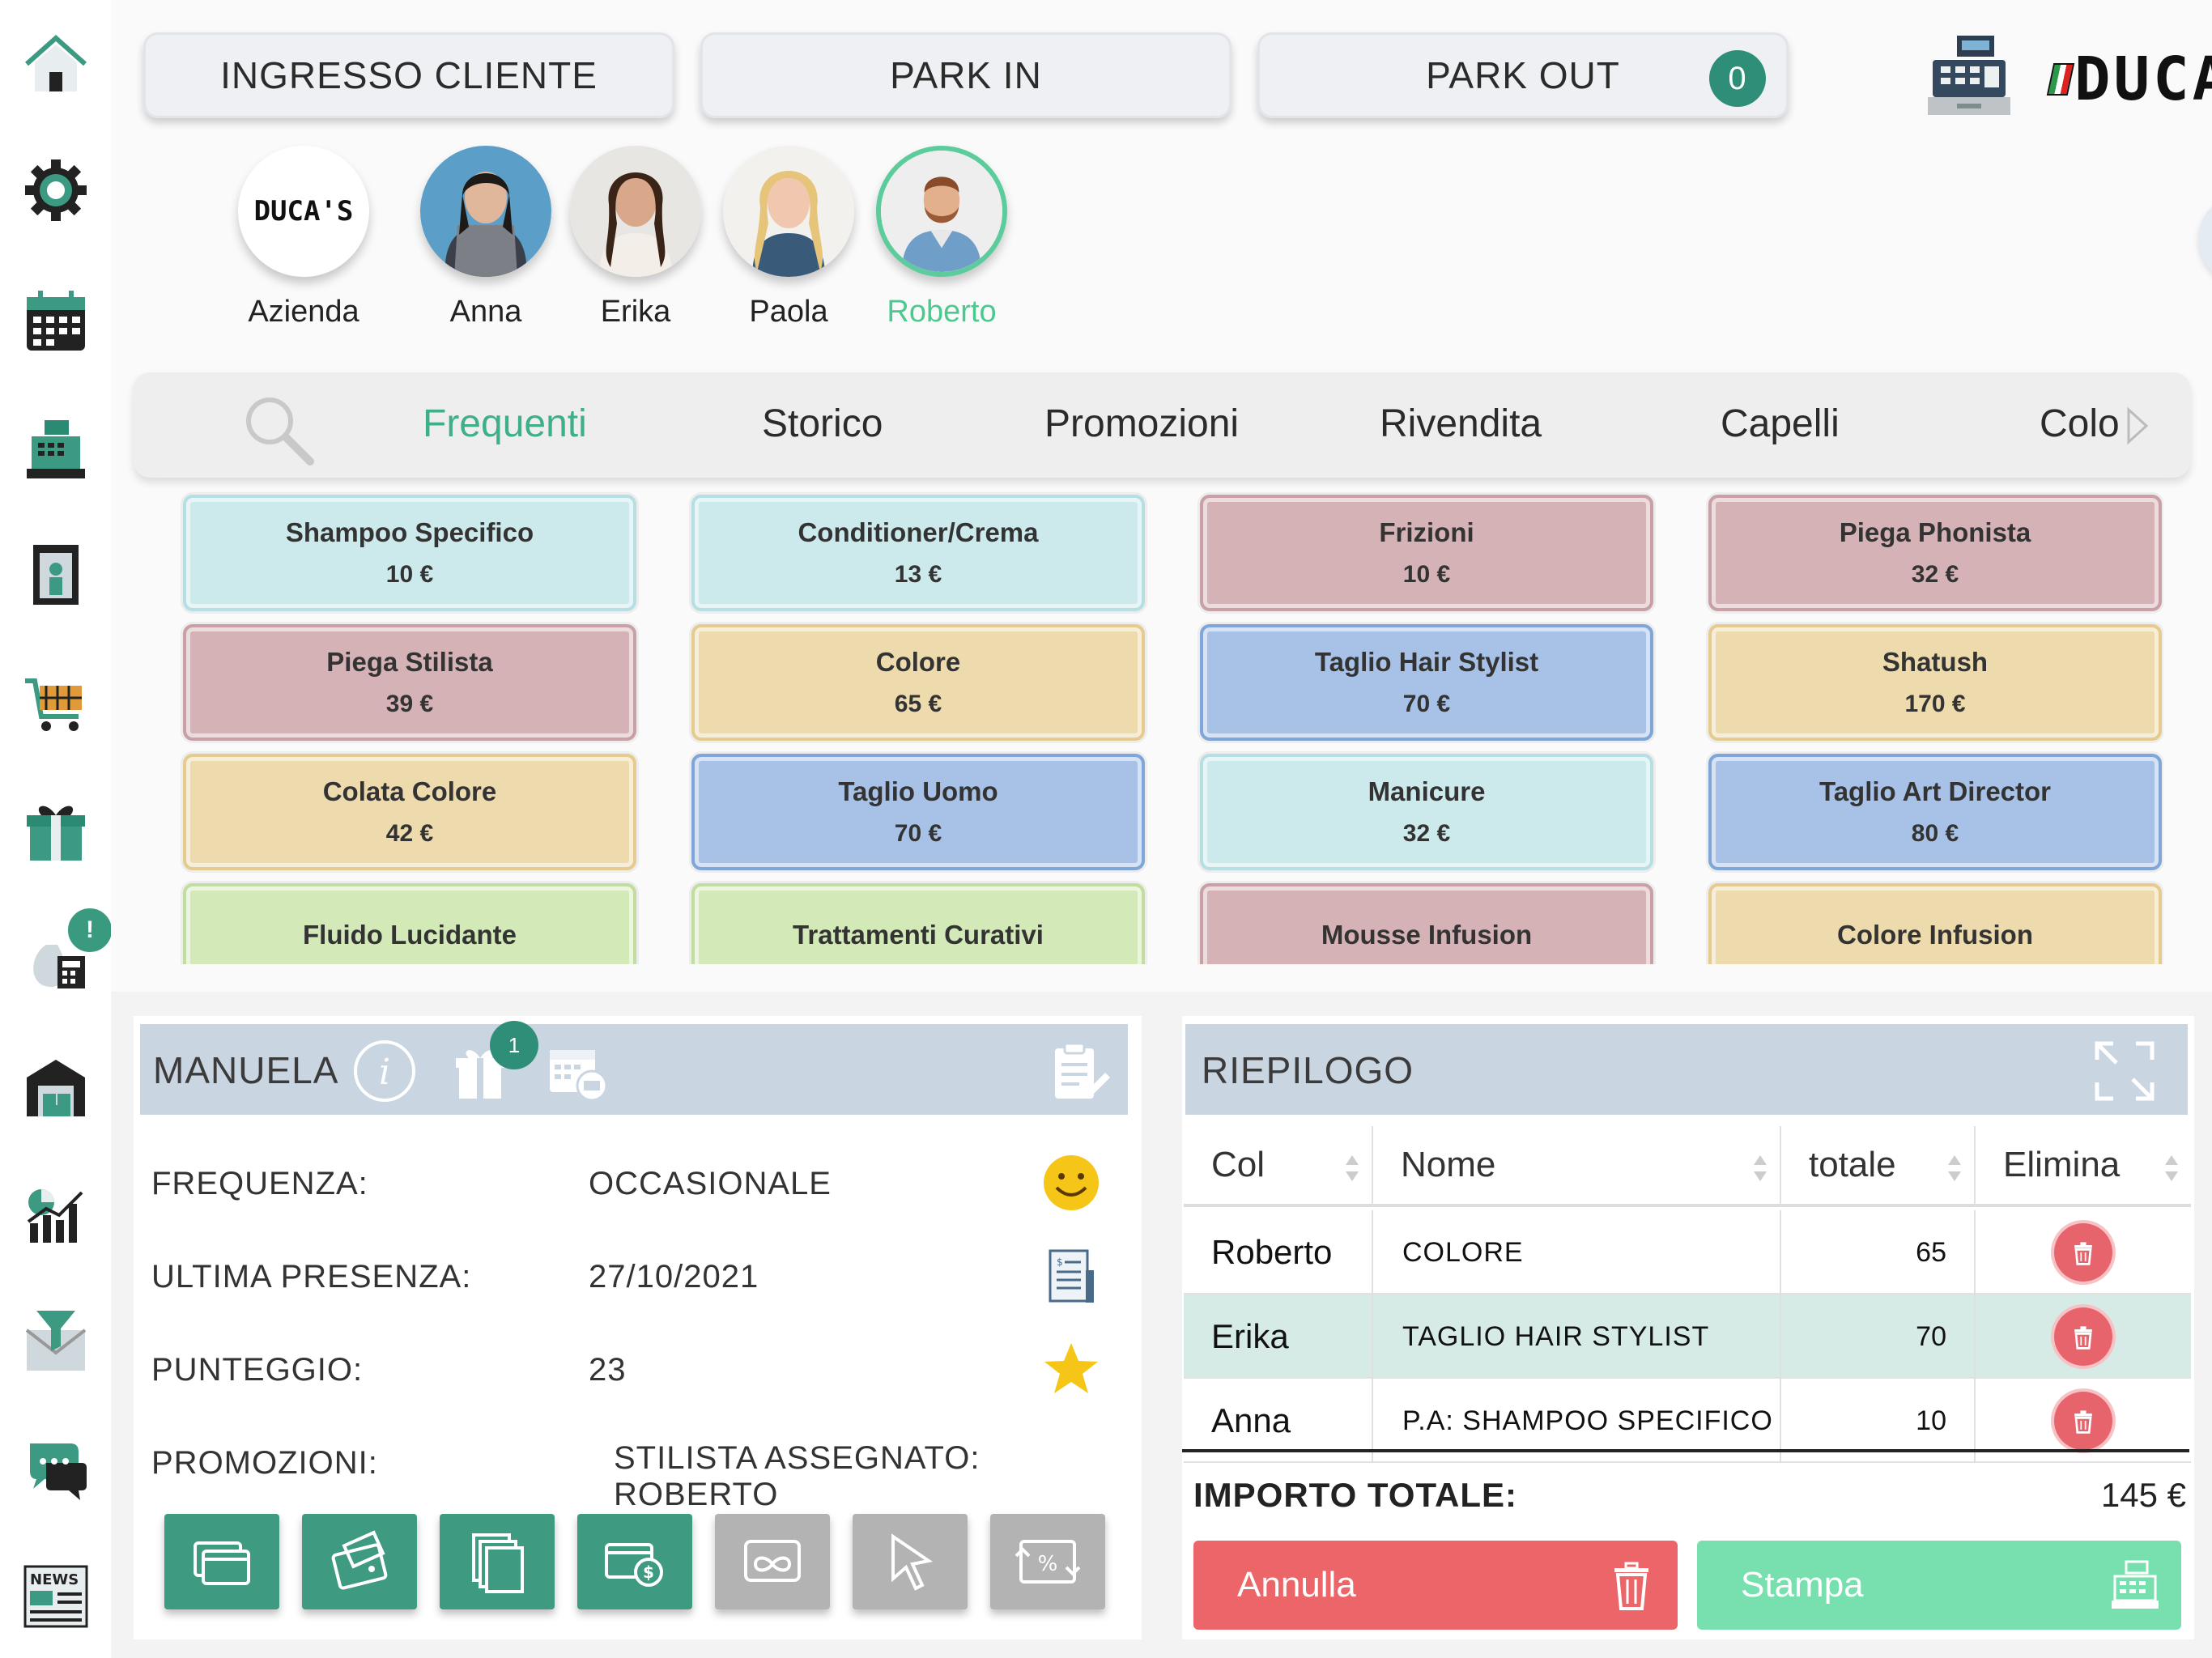 This screenshot has height=1658, width=2212. I want to click on importo-totale-value: 145 €, so click(2143, 1495).